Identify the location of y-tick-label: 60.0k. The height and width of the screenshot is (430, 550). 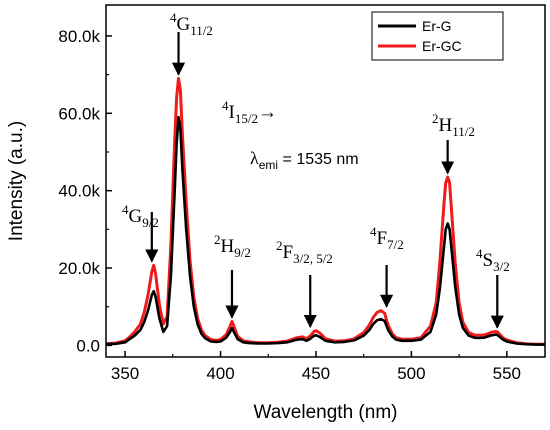
(79, 113).